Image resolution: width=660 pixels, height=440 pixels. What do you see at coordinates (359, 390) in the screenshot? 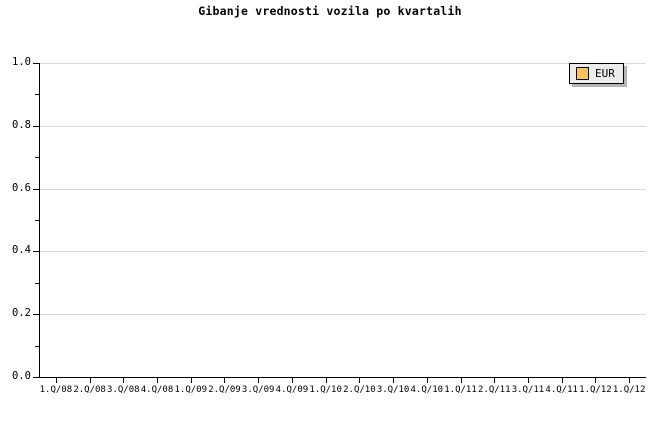
I see `x-axis-tick-label: 2.Q/10` at bounding box center [359, 390].